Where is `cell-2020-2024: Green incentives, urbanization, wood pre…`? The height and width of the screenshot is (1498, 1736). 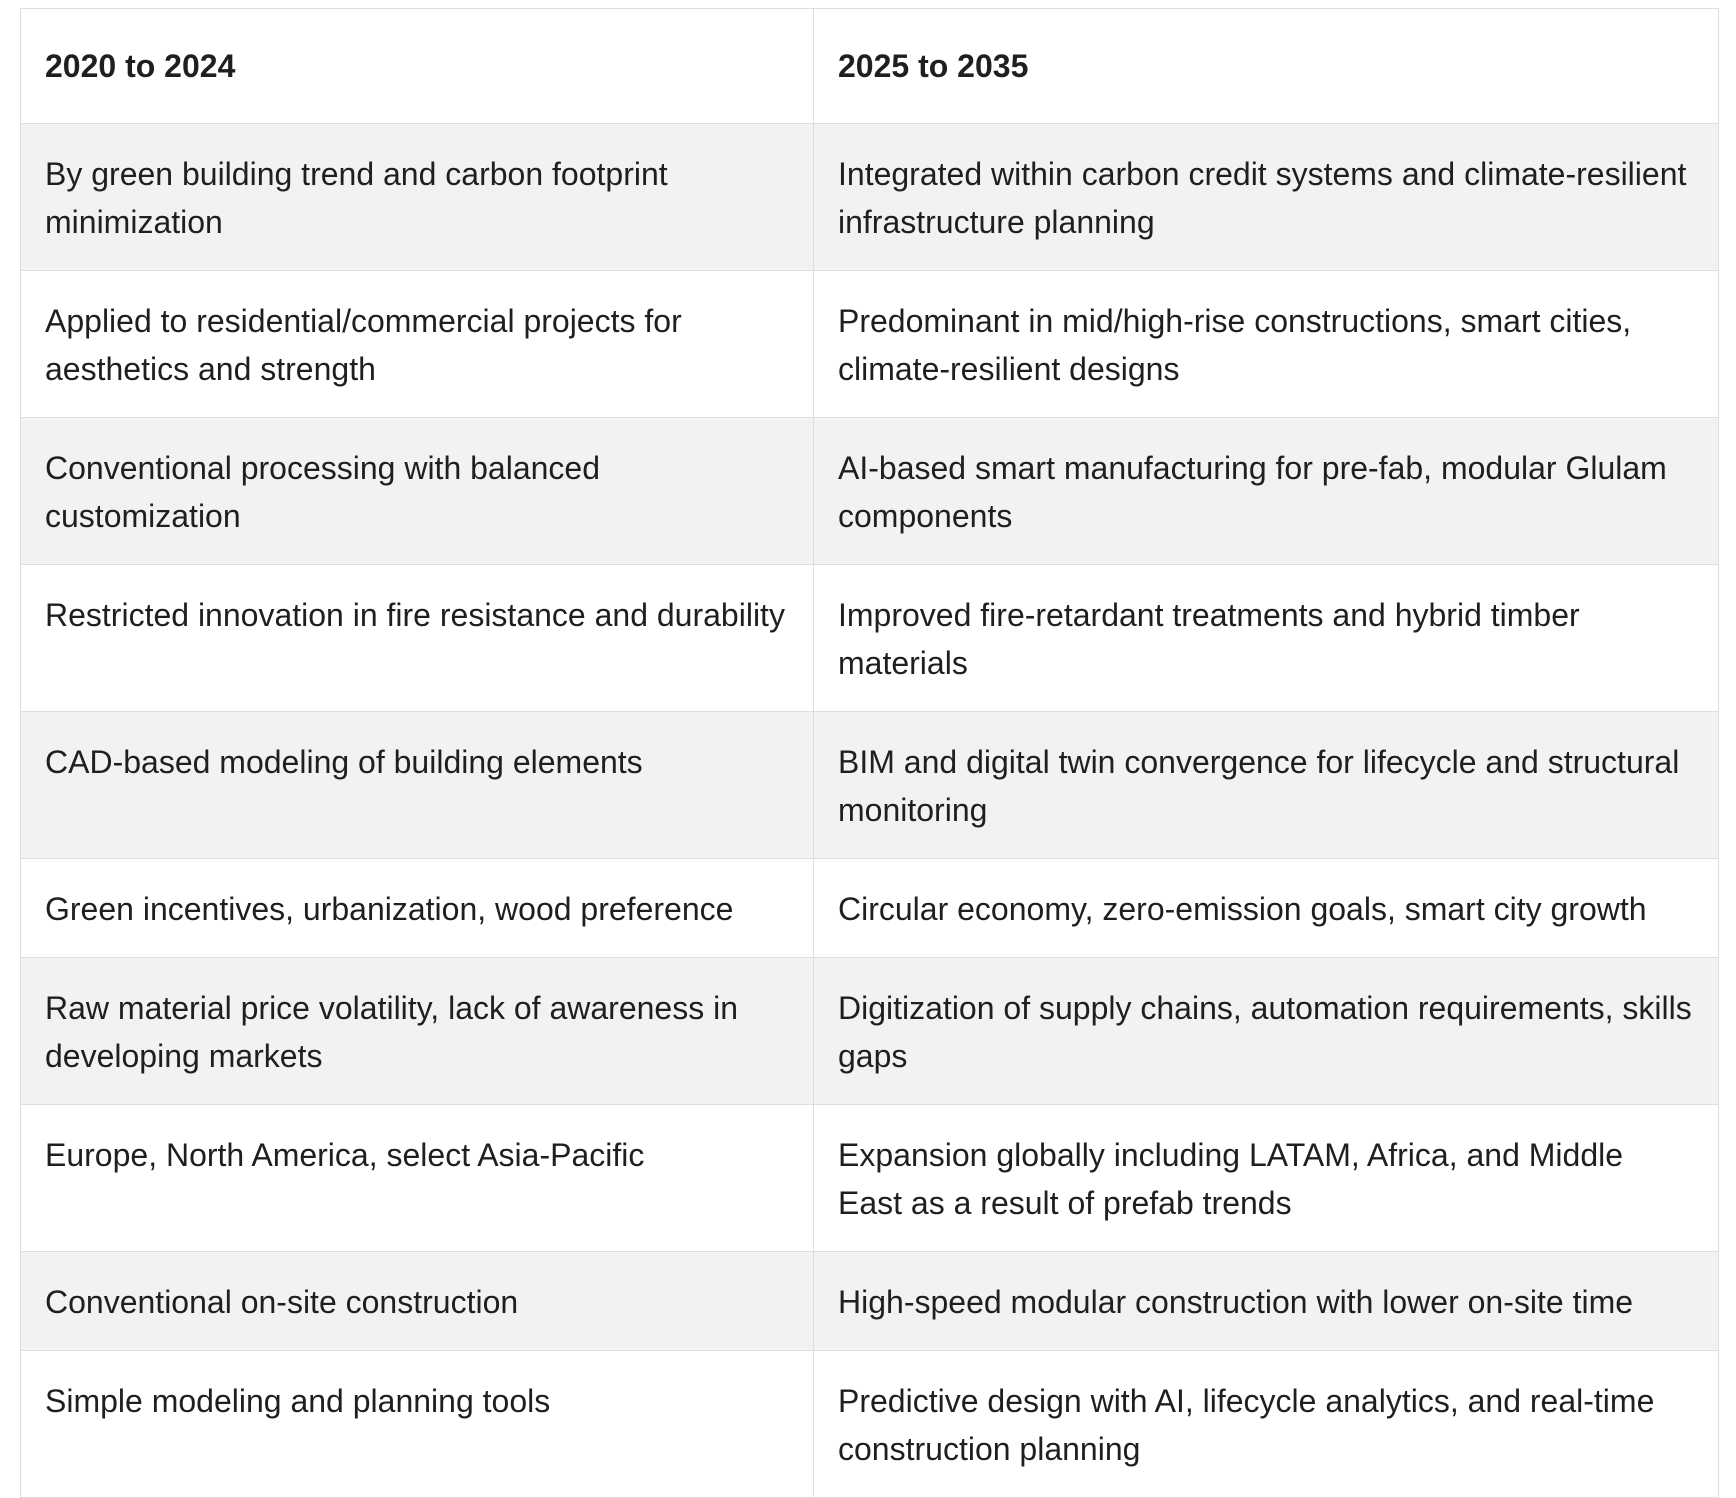 cell-2020-2024: Green incentives, urbanization, wood pre… is located at coordinates (417, 908).